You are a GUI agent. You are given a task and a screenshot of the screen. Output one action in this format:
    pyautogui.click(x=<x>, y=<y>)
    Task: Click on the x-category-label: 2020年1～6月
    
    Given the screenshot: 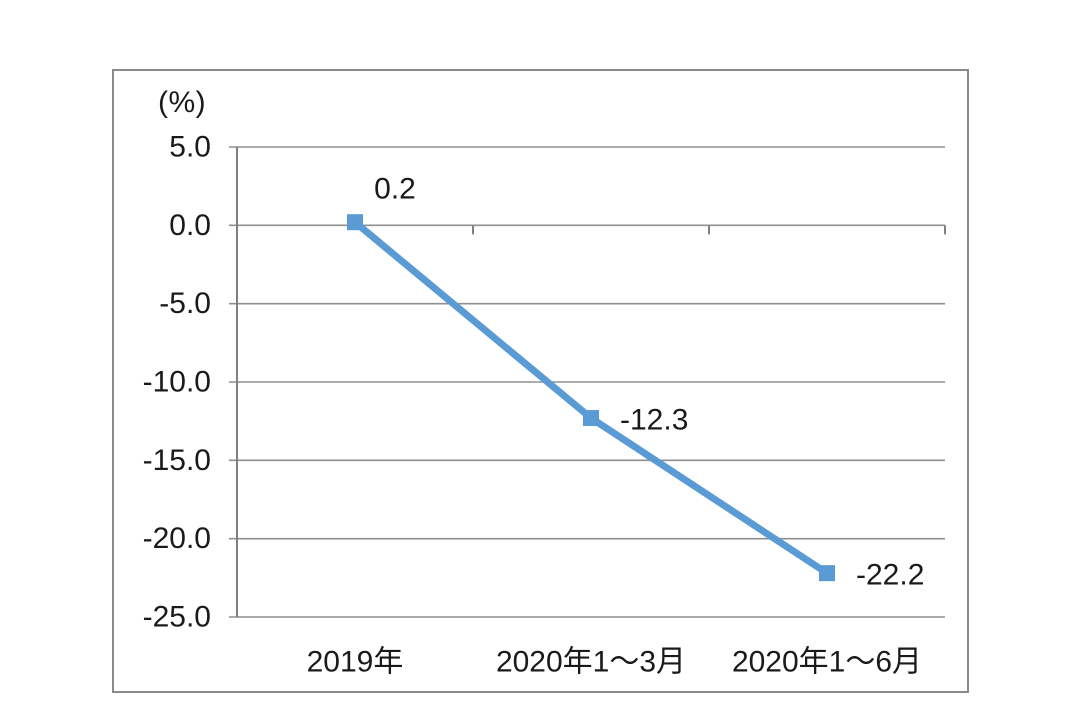 What is the action you would take?
    pyautogui.click(x=827, y=662)
    